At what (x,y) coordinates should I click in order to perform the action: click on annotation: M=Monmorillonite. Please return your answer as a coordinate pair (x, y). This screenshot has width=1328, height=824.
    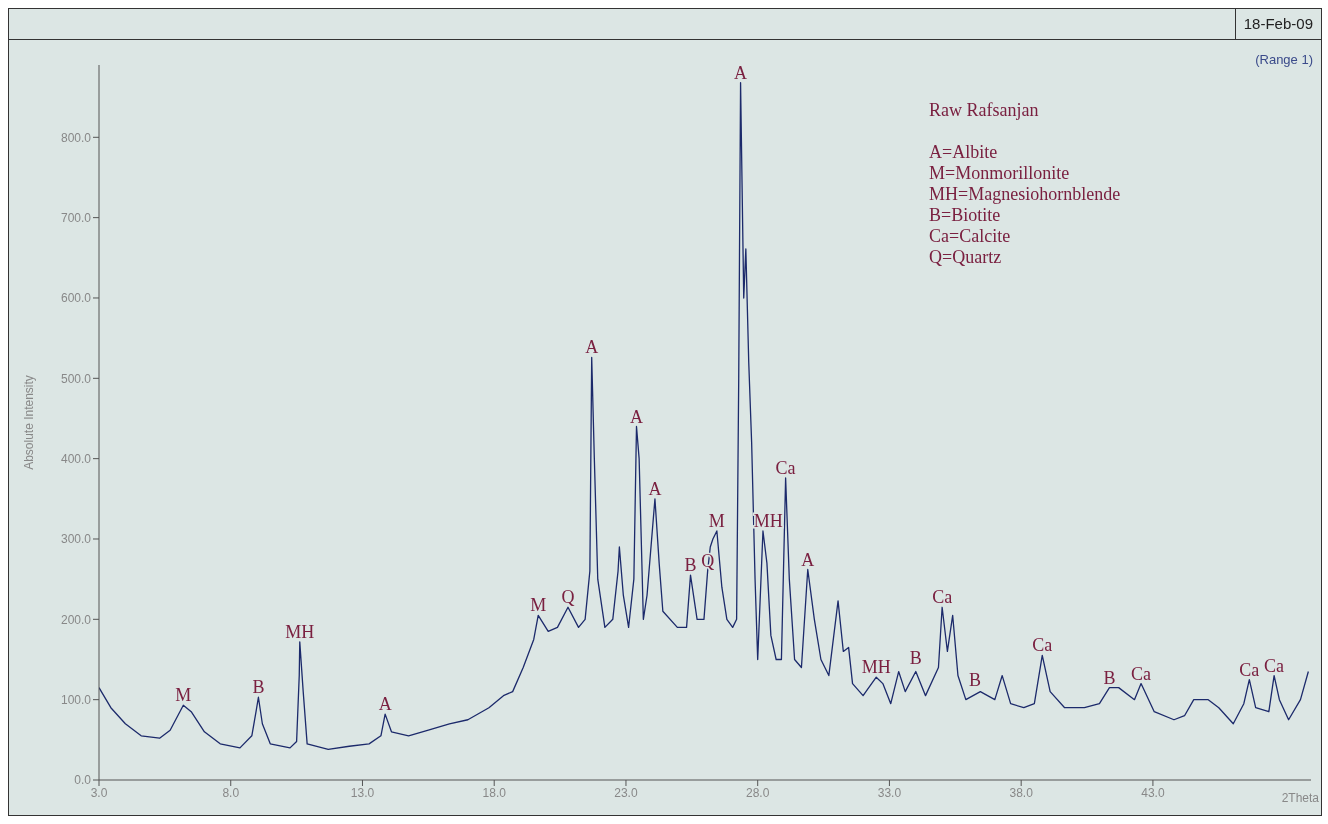
    Looking at the image, I should click on (1000, 173).